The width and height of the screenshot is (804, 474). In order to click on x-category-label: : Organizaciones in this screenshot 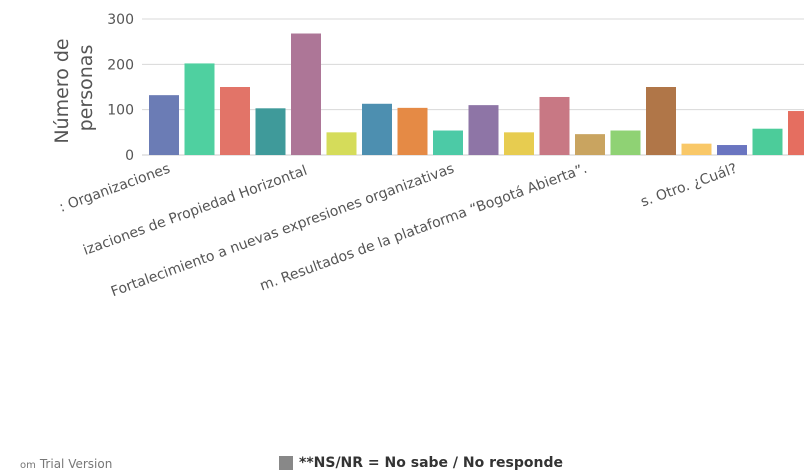, I will do `click(114, 188)`.